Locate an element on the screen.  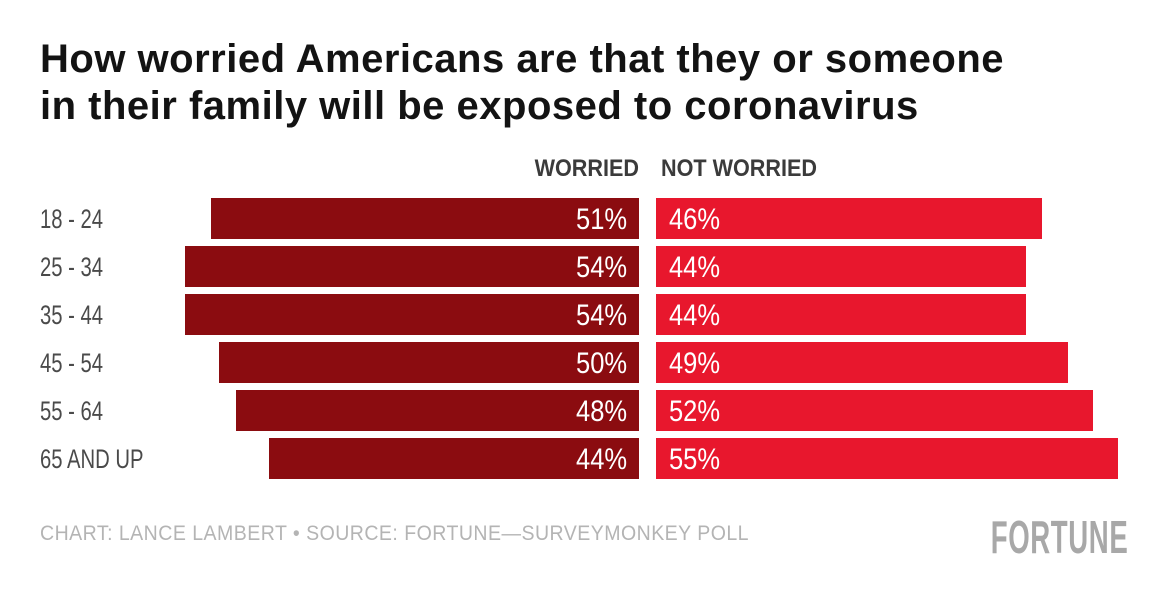
worried-value: 48% is located at coordinates (601, 411).